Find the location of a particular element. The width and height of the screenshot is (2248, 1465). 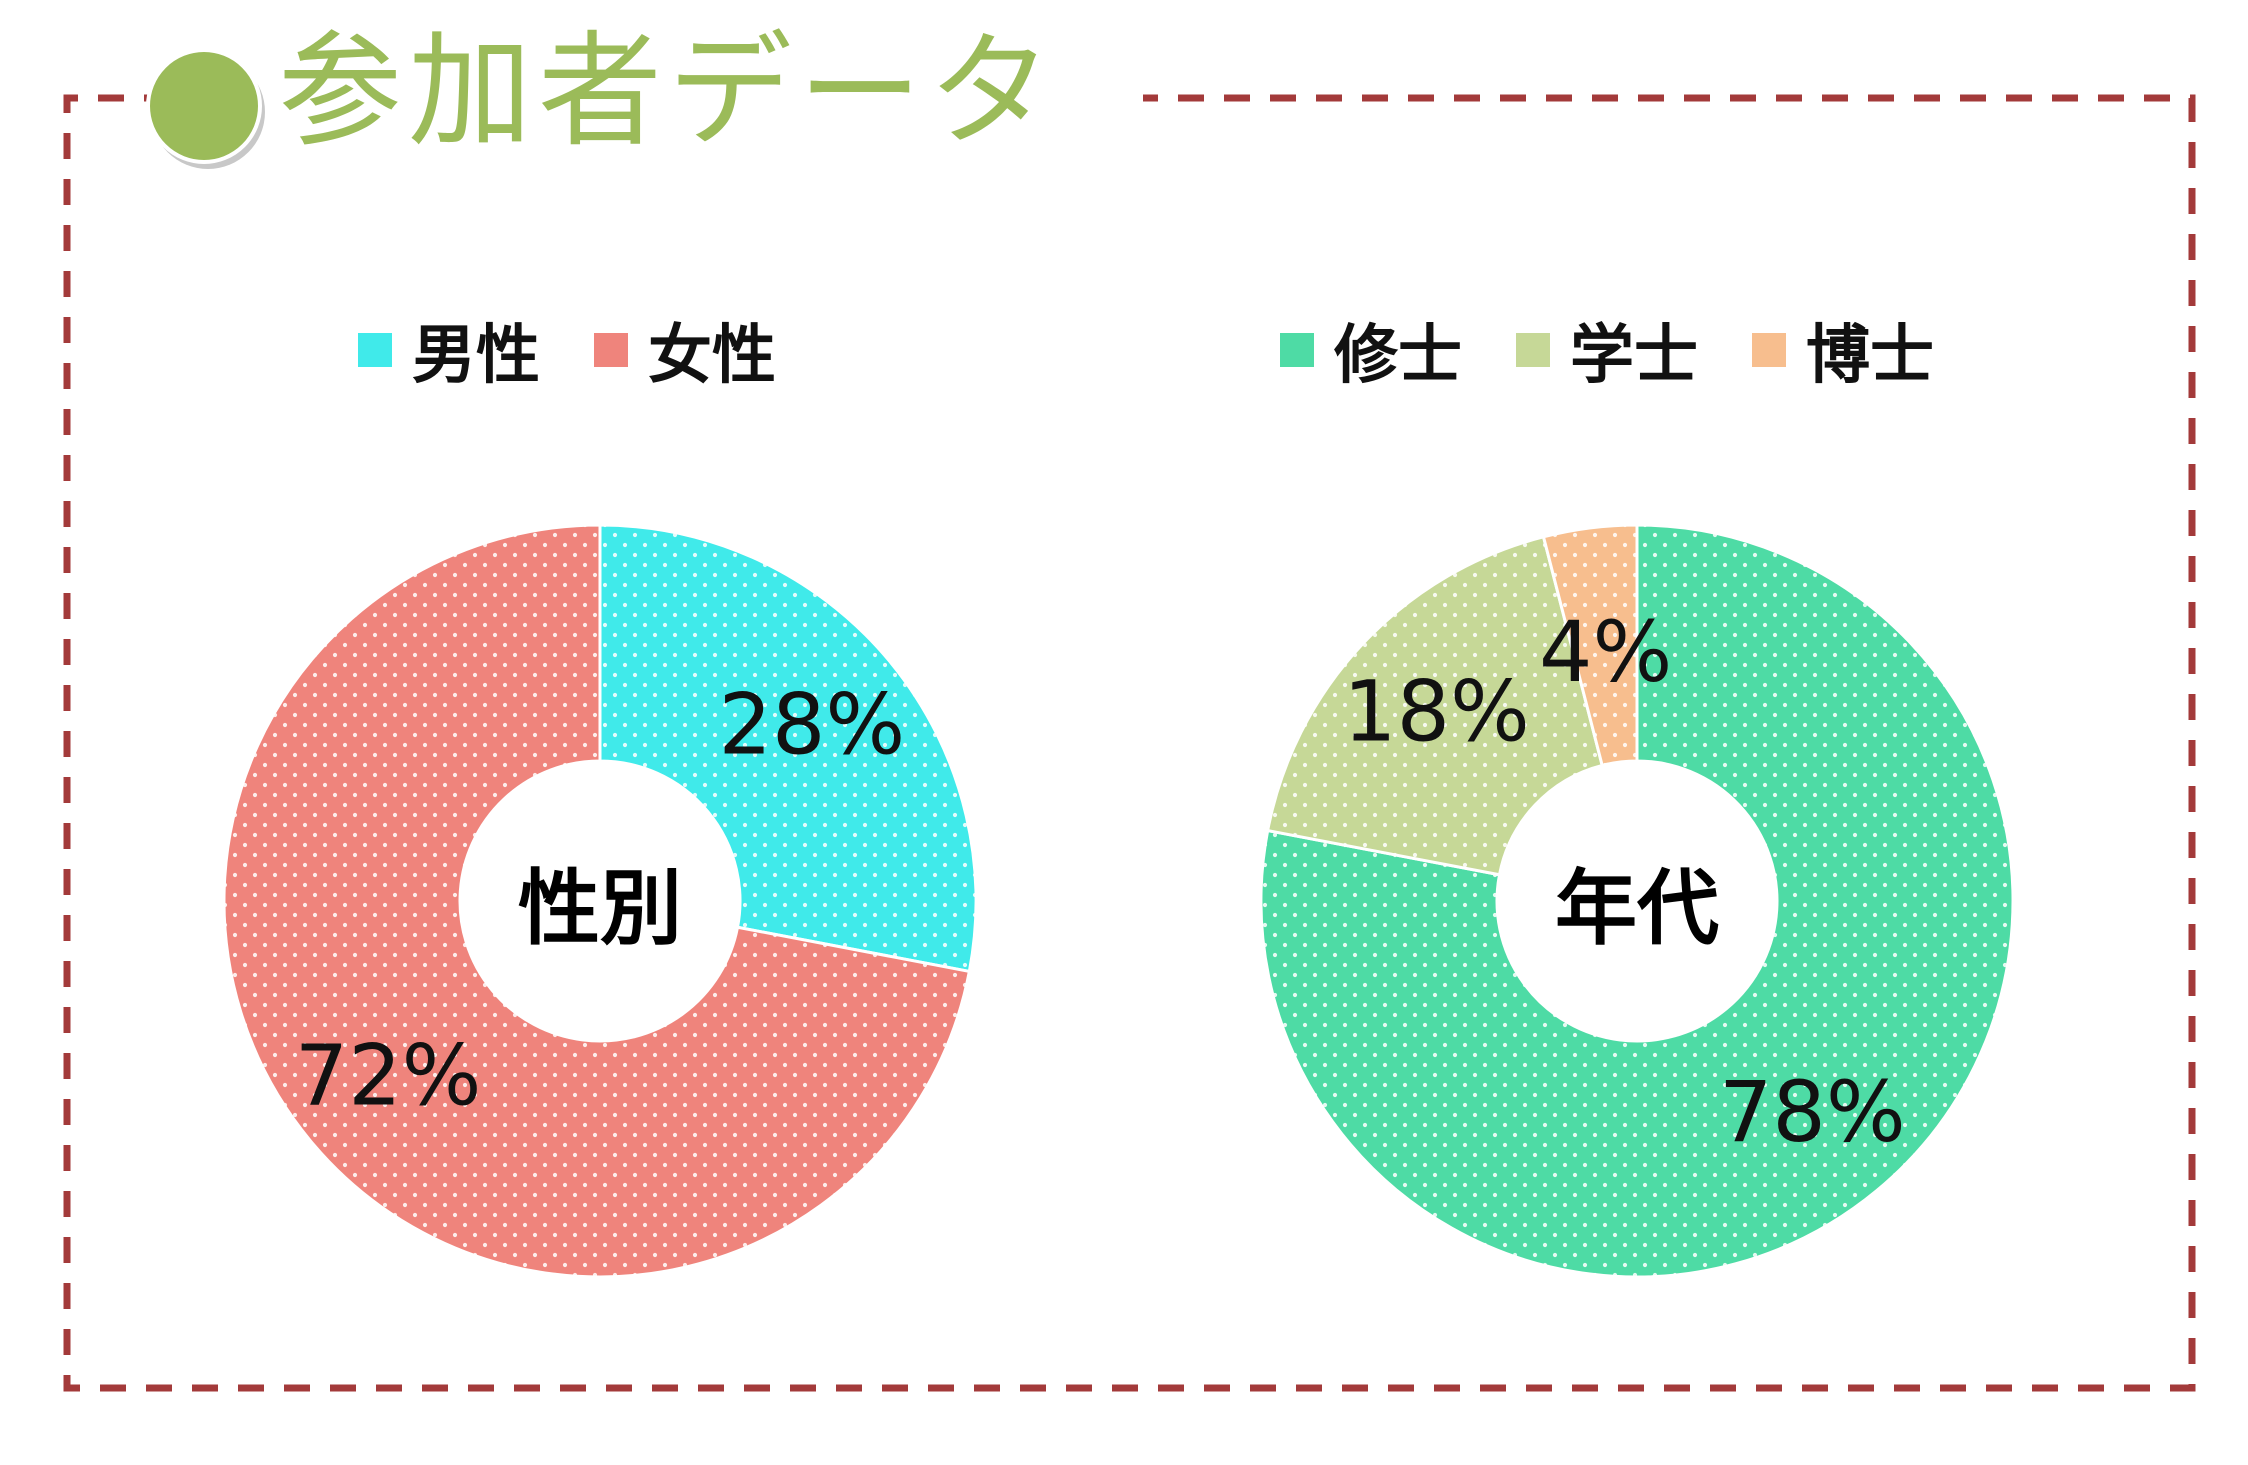

legend-item: 女性 is located at coordinates (685, 350).